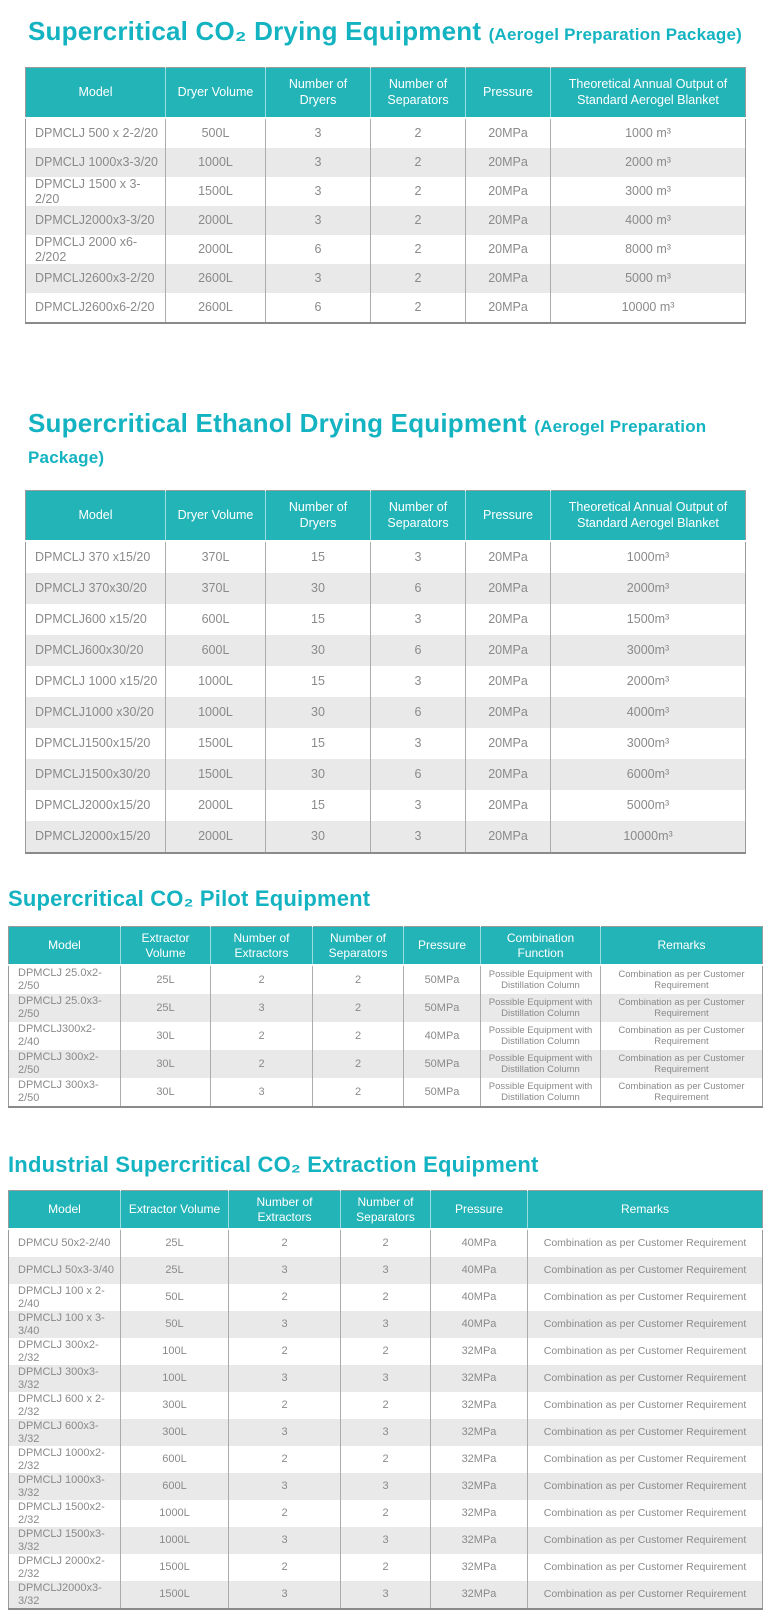 This screenshot has width=769, height=1615. Describe the element at coordinates (540, 946) in the screenshot. I see `column-header: Combination Function` at that location.